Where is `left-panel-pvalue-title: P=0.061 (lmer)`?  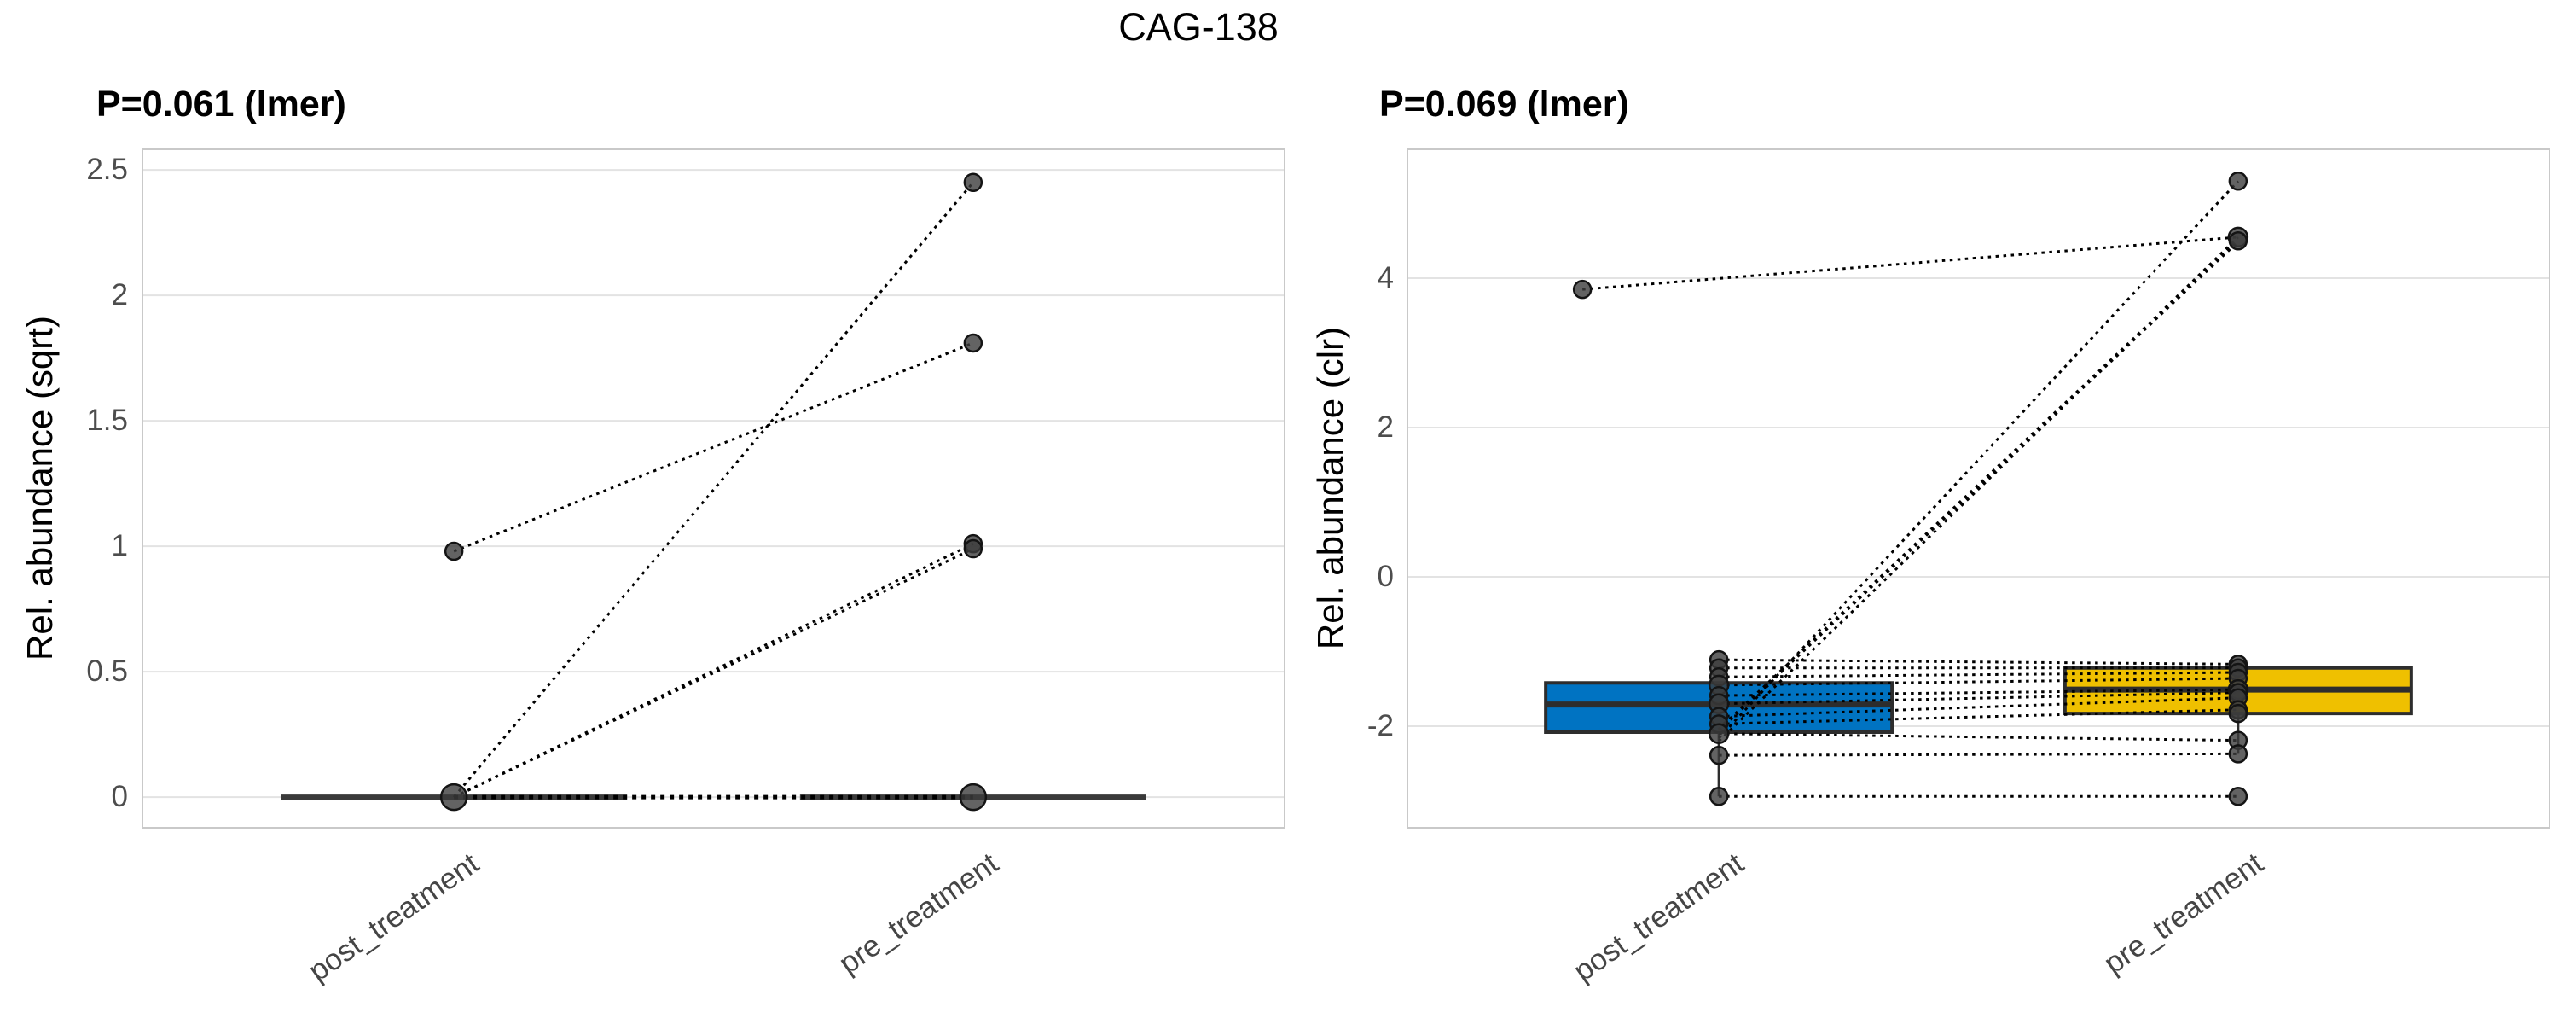
left-panel-pvalue-title: P=0.061 (lmer) is located at coordinates (221, 104).